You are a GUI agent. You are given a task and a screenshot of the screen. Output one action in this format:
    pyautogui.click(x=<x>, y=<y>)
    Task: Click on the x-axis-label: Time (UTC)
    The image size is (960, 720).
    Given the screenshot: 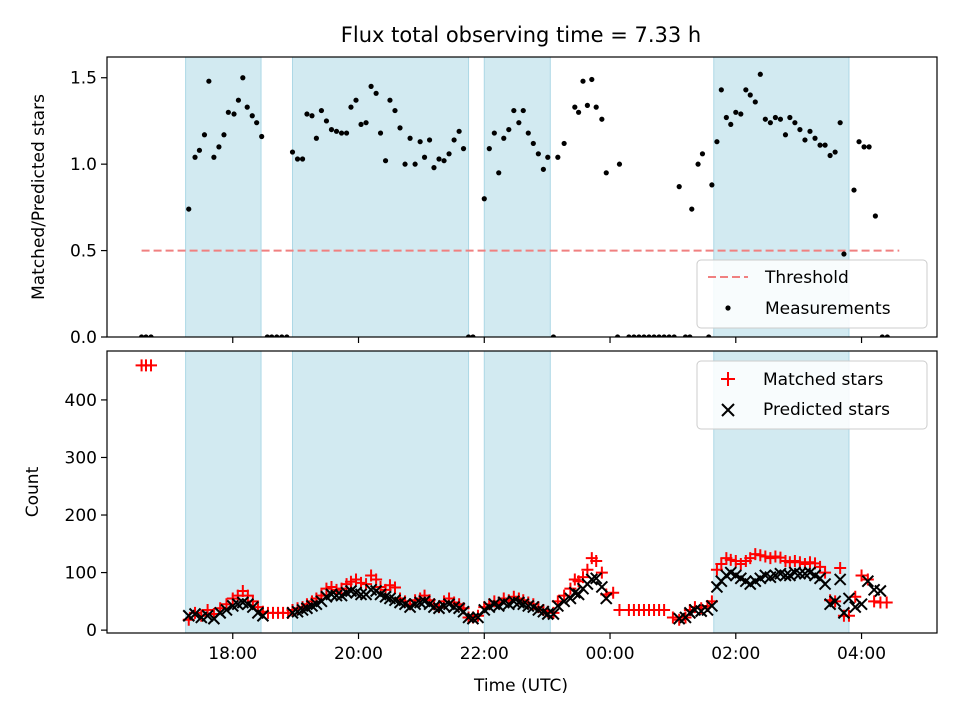 What is the action you would take?
    pyautogui.click(x=520, y=686)
    